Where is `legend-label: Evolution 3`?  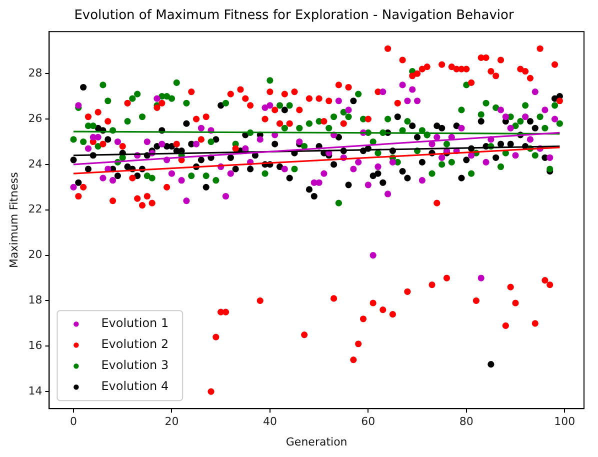
legend-label: Evolution 3 is located at coordinates (135, 365).